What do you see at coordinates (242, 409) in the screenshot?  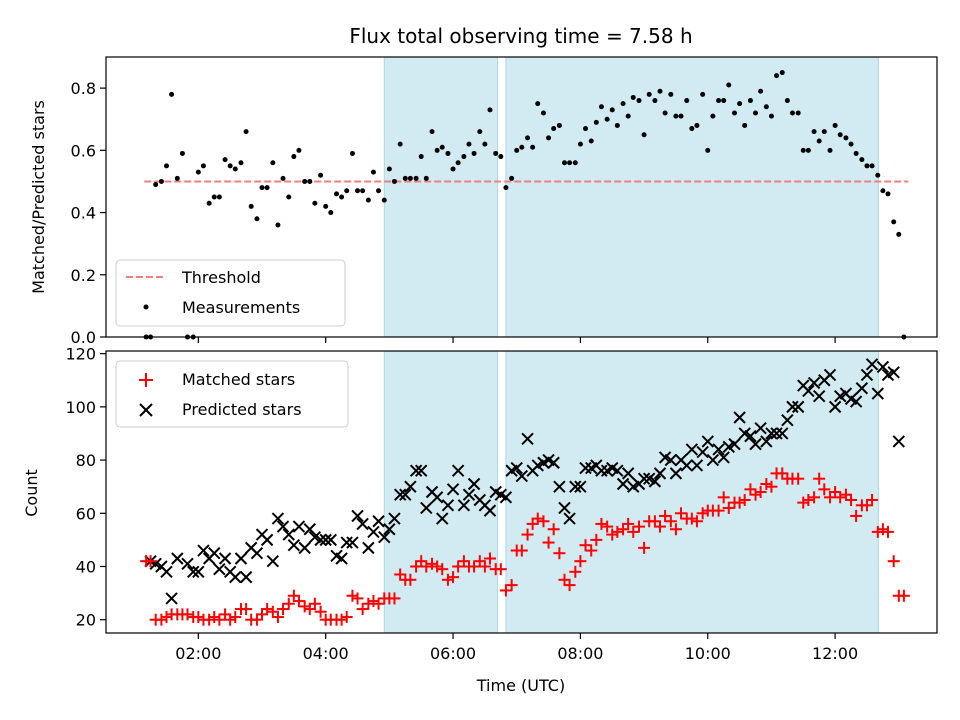 I see `legend-predicted-label: Predicted stars` at bounding box center [242, 409].